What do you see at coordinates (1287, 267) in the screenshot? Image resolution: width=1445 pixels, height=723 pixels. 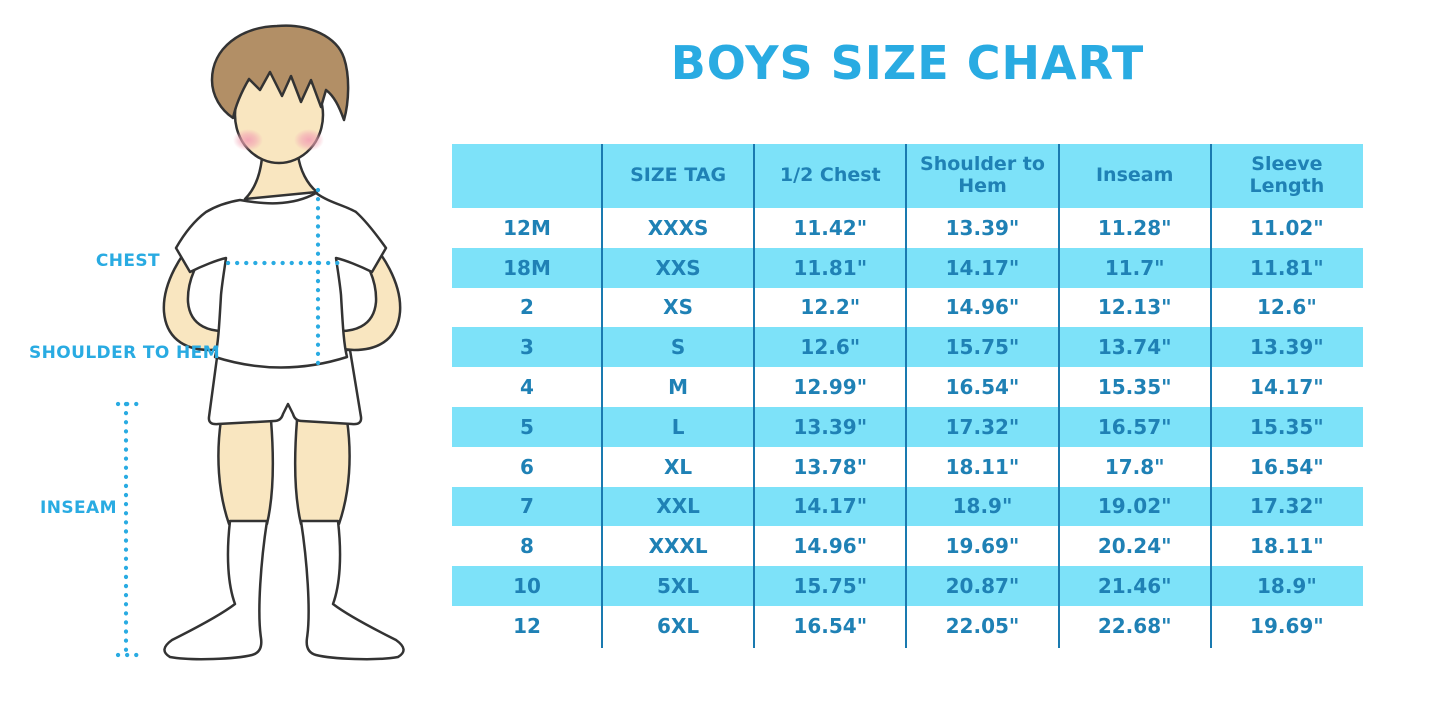 I see `cell-sleeve: 11.81"` at bounding box center [1287, 267].